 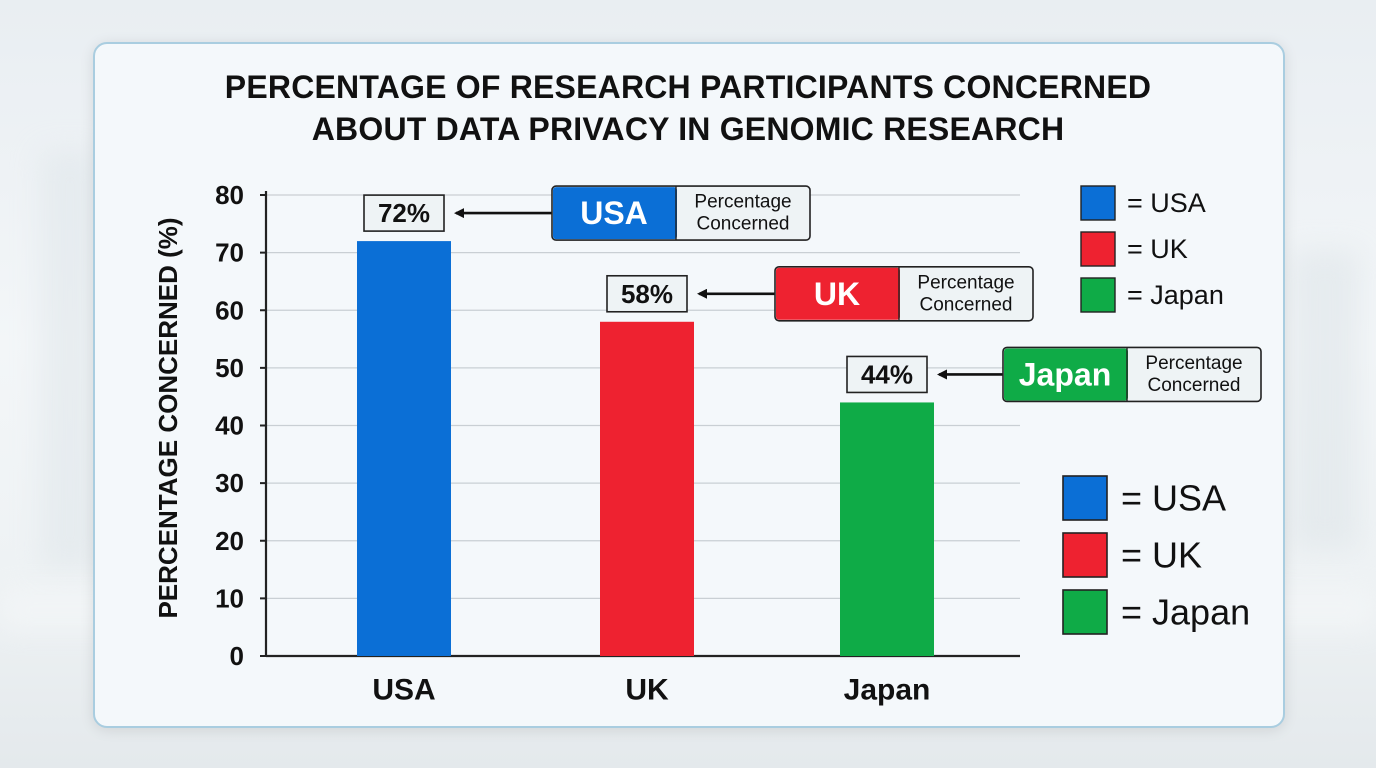 What do you see at coordinates (229, 253) in the screenshot?
I see `y-tick-label-70: 70` at bounding box center [229, 253].